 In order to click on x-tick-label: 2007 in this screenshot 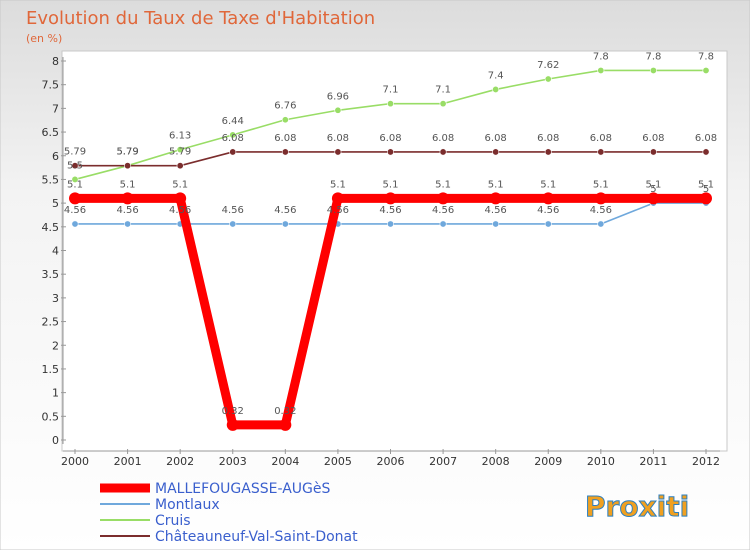, I will do `click(443, 461)`.